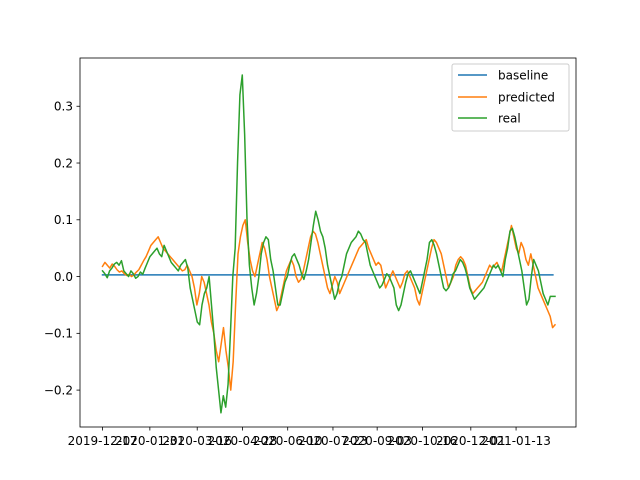  I want to click on legend-label-baseline: baseline, so click(523, 76).